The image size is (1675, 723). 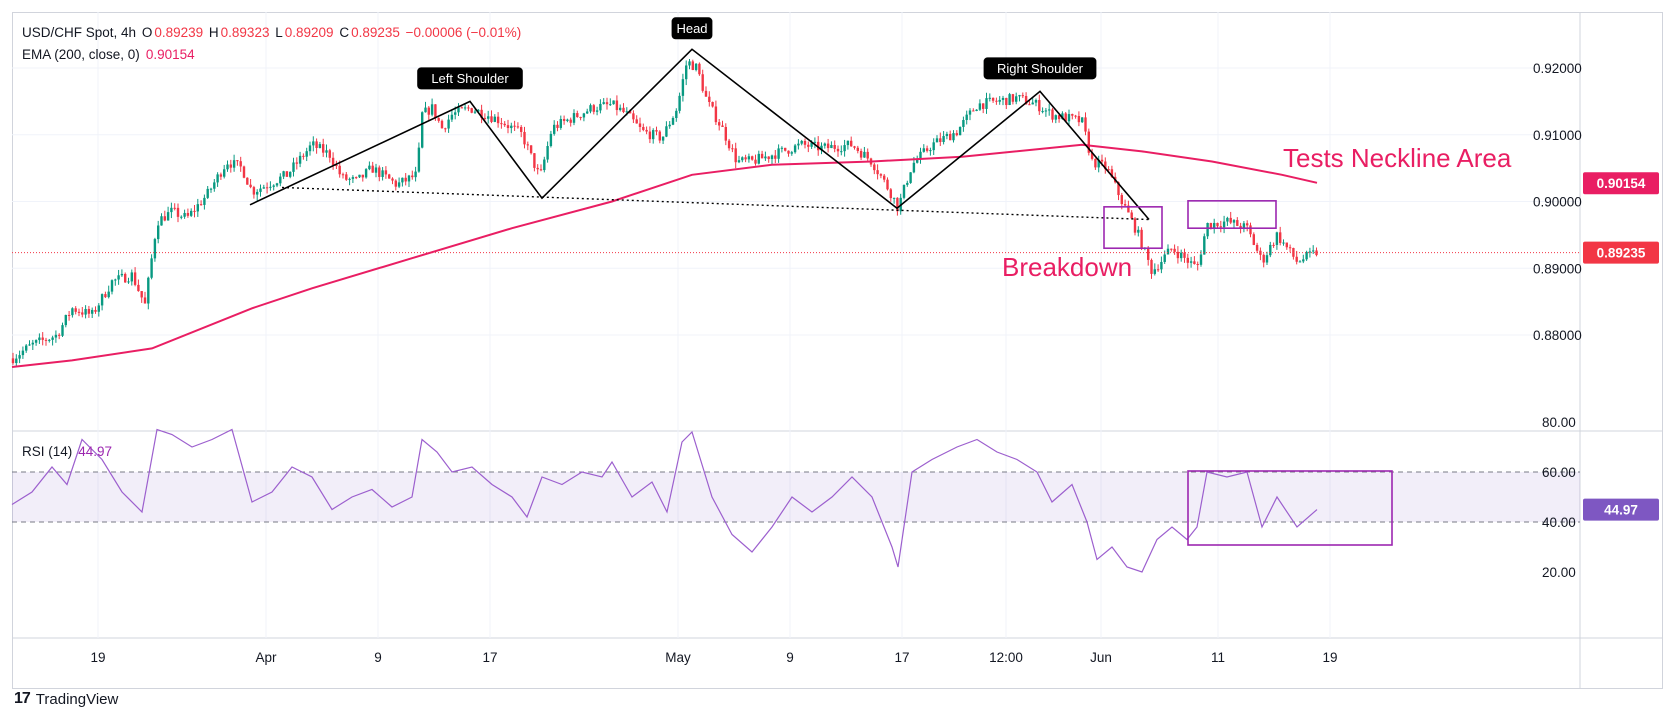 I want to click on pattern-label: Right Shoulder, so click(x=1040, y=68).